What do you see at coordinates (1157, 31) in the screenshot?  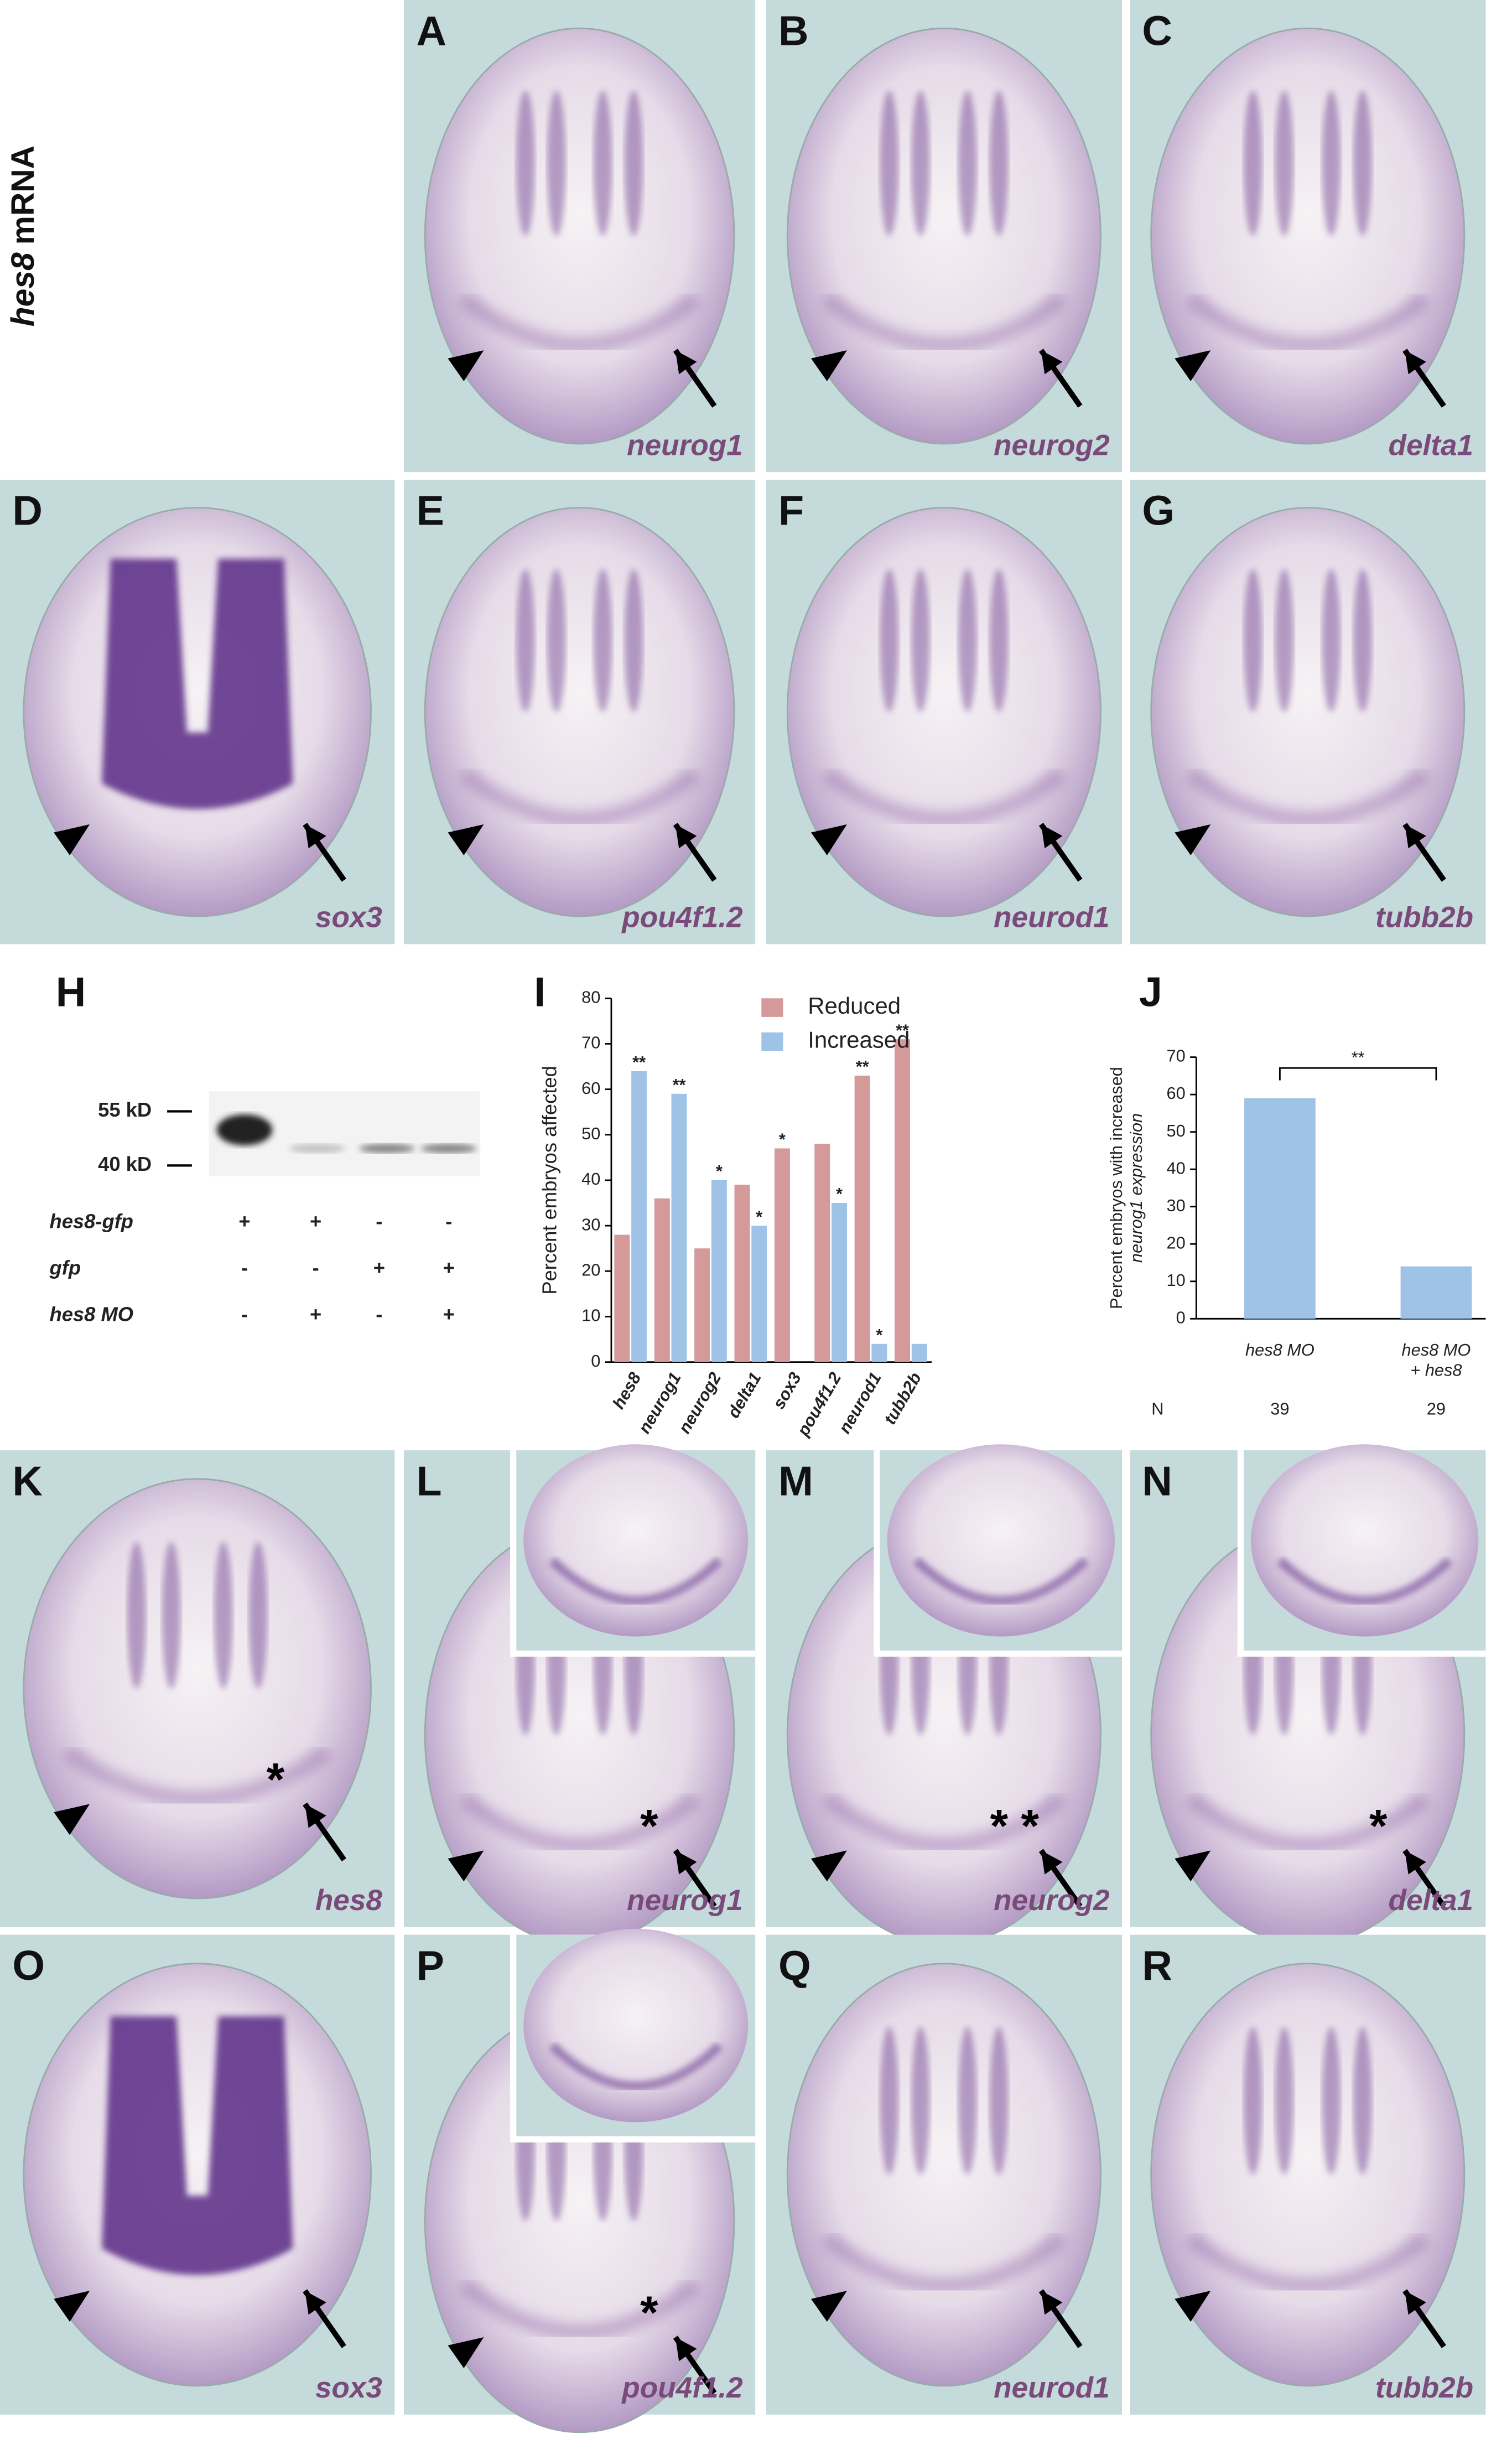 I see `panel-letter: C` at bounding box center [1157, 31].